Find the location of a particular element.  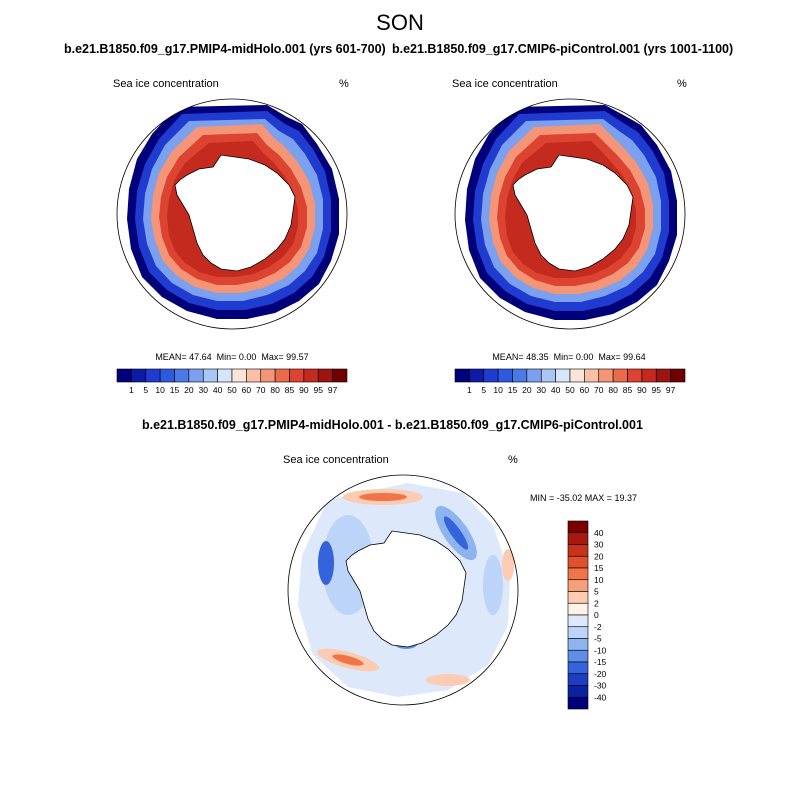

difference-colorbar-tick-label: -15 is located at coordinates (600, 662).